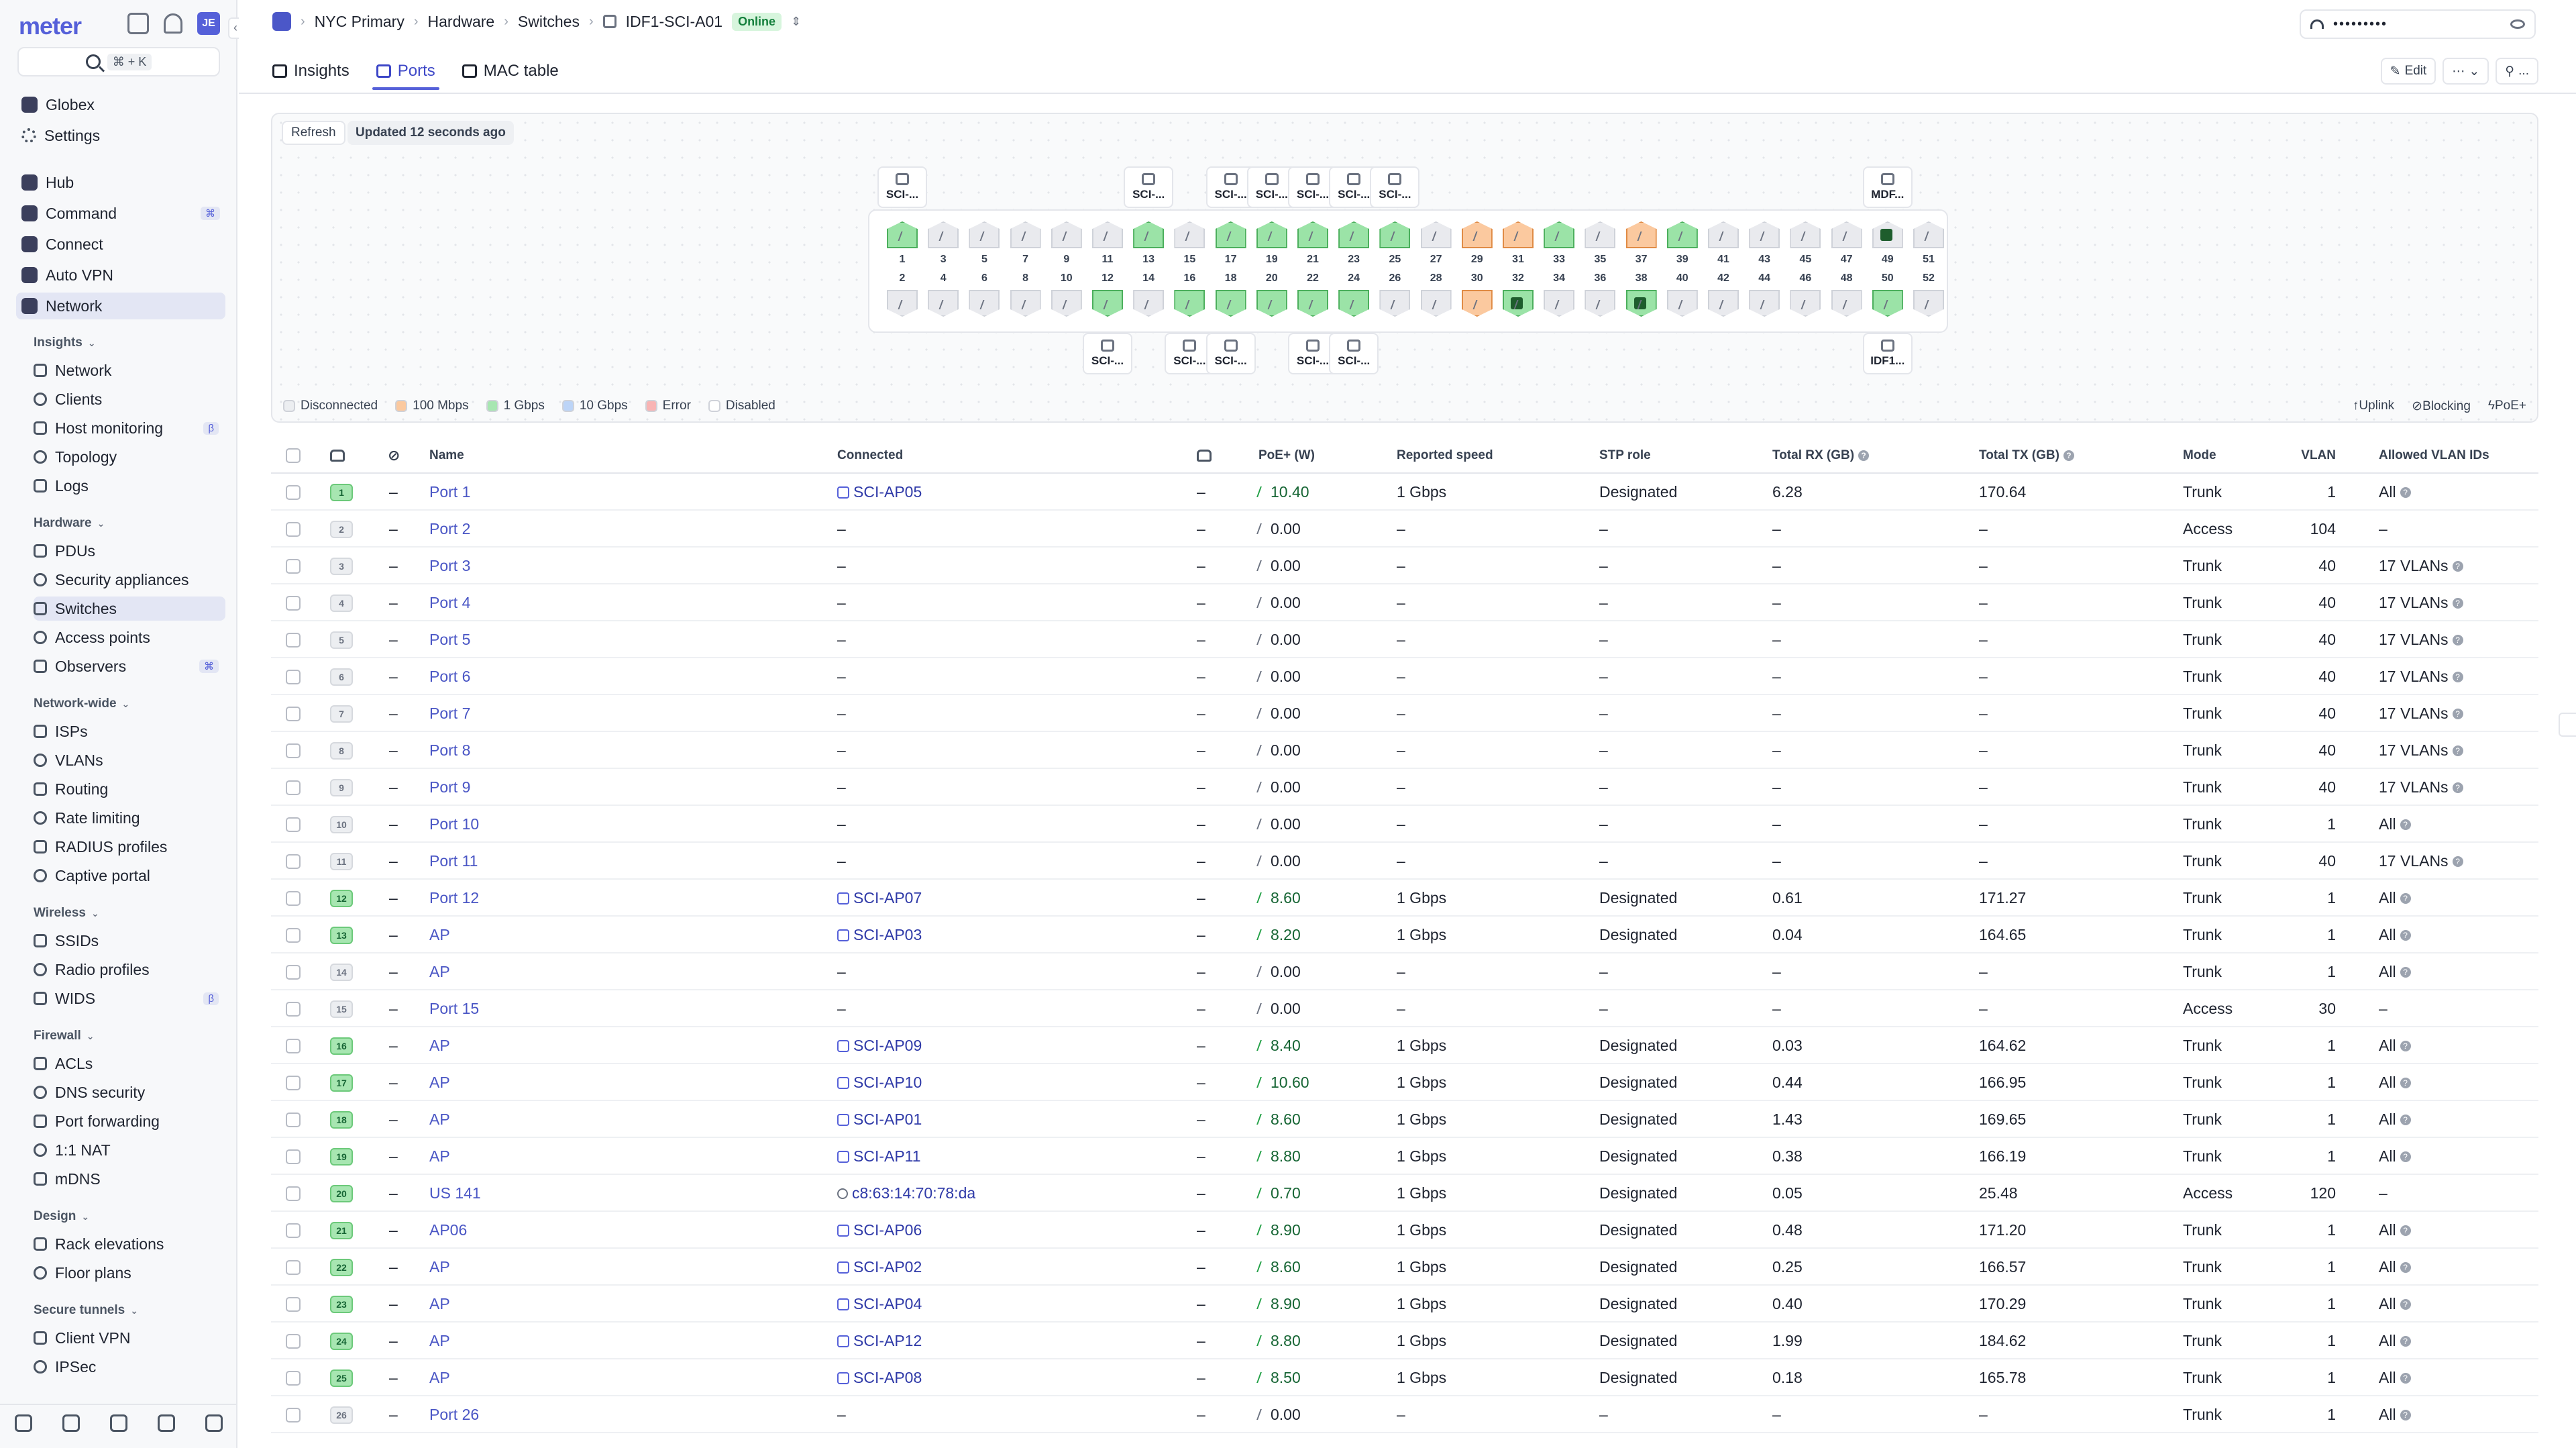  Describe the element at coordinates (293, 455) in the screenshot. I see `select-all-checkbox` at that location.